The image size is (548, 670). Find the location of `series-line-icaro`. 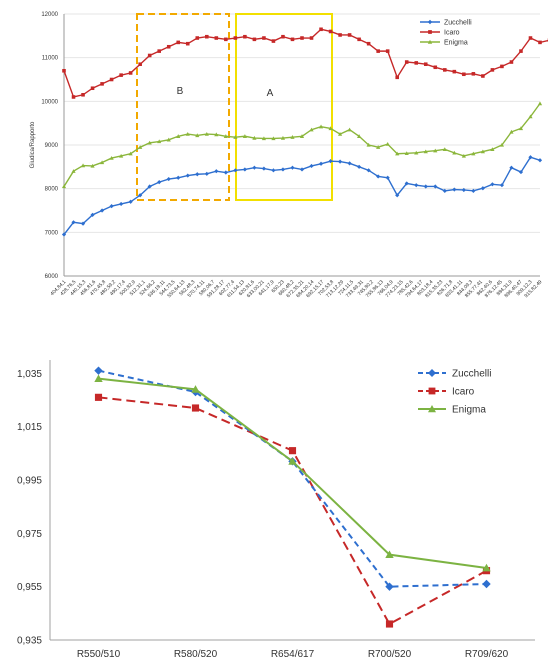

series-line-icaro is located at coordinates (305, 63).